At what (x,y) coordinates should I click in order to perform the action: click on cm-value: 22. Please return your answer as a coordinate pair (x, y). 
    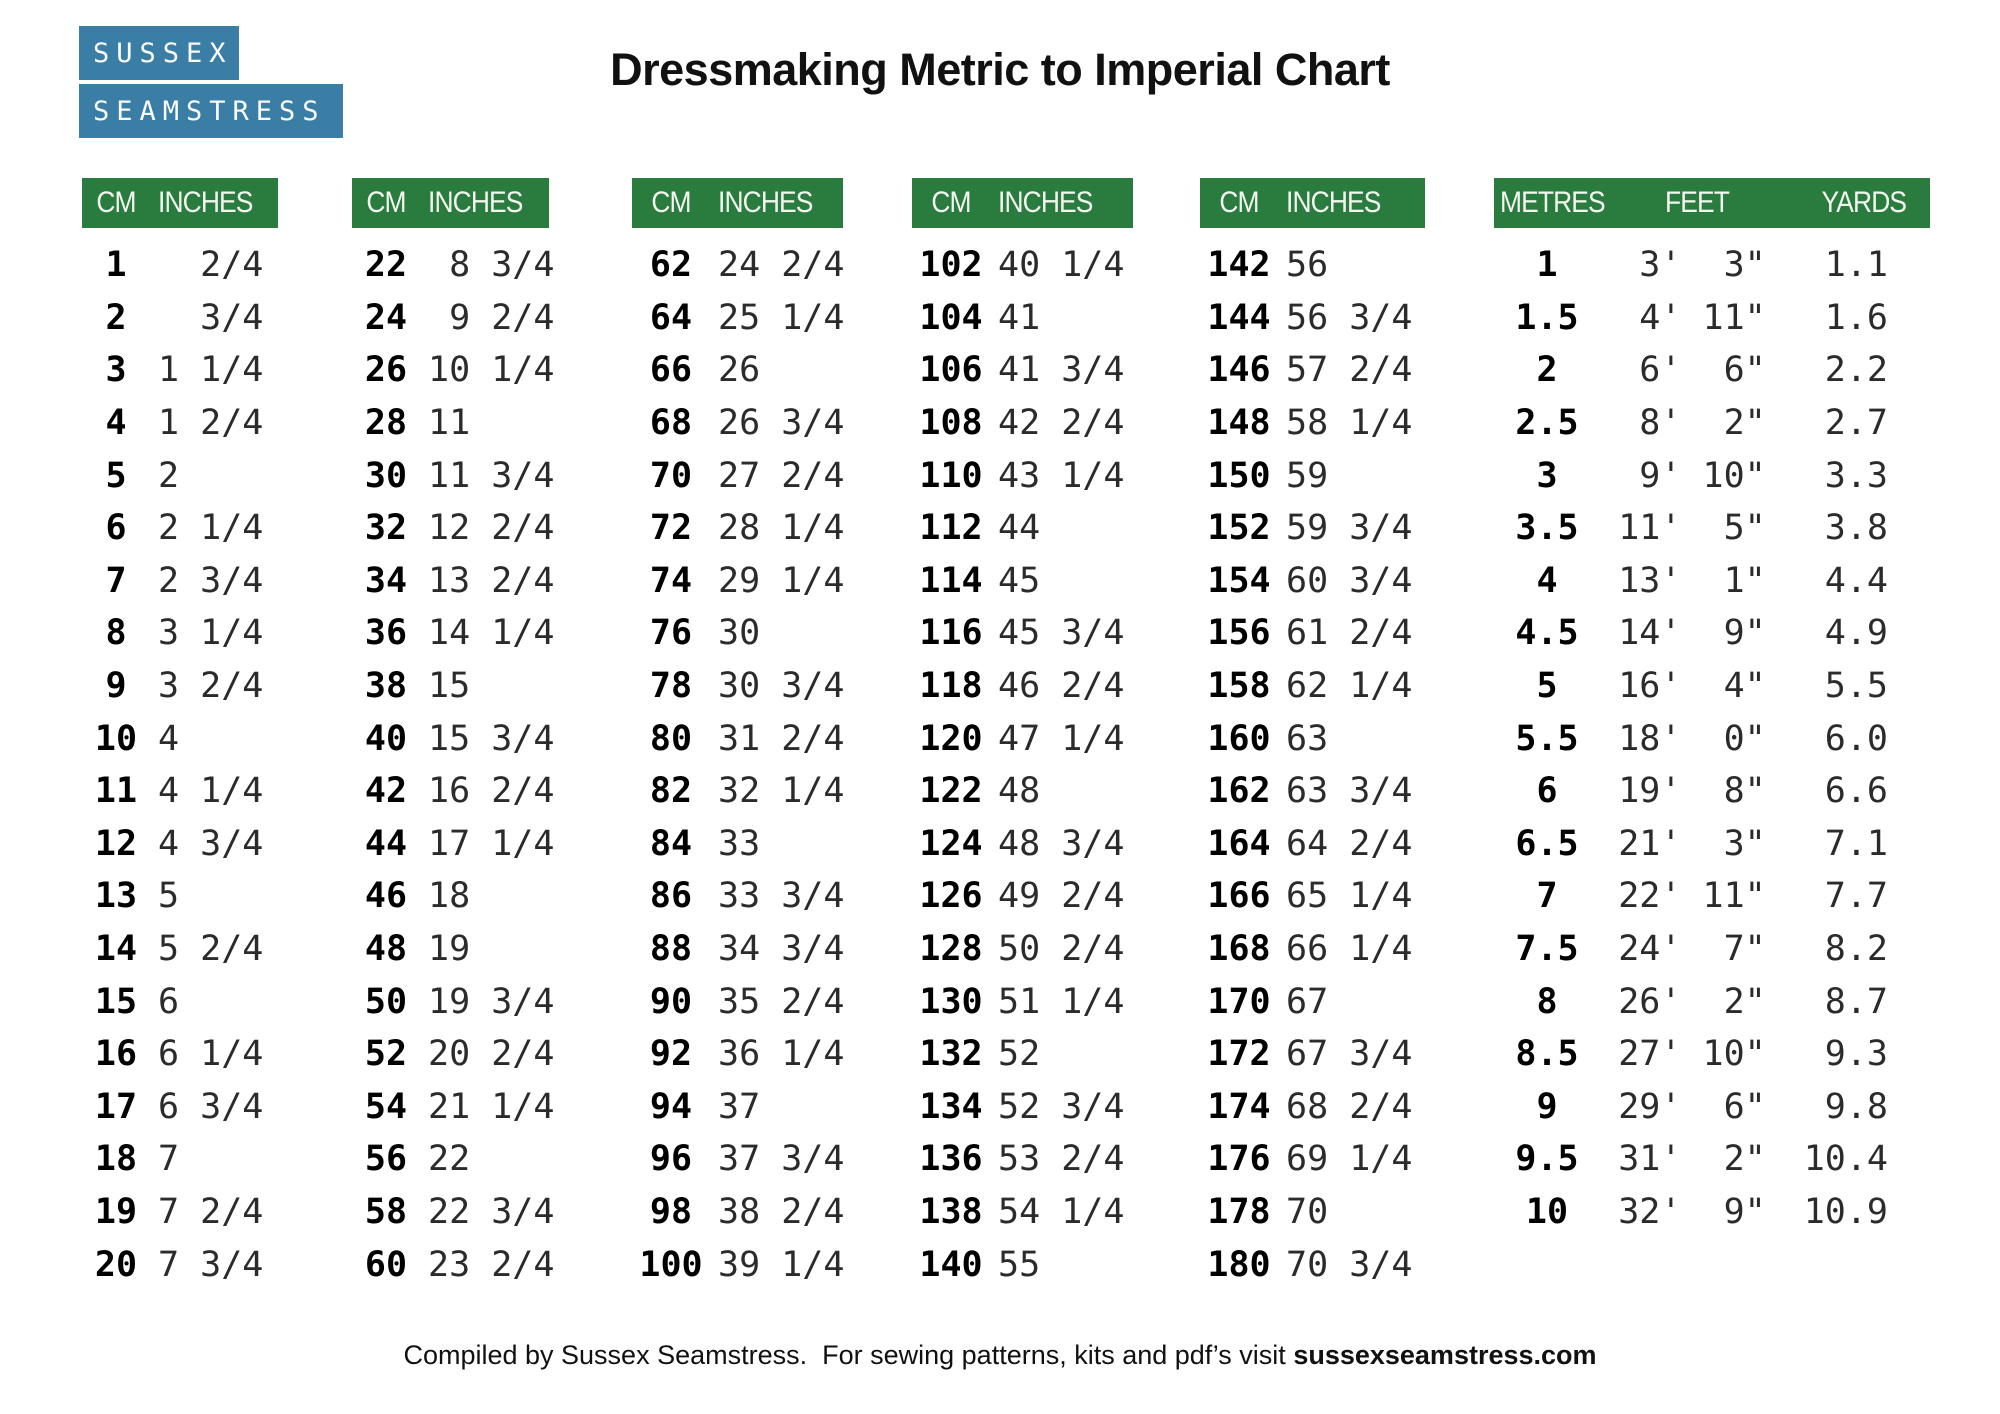
    Looking at the image, I should click on (386, 265).